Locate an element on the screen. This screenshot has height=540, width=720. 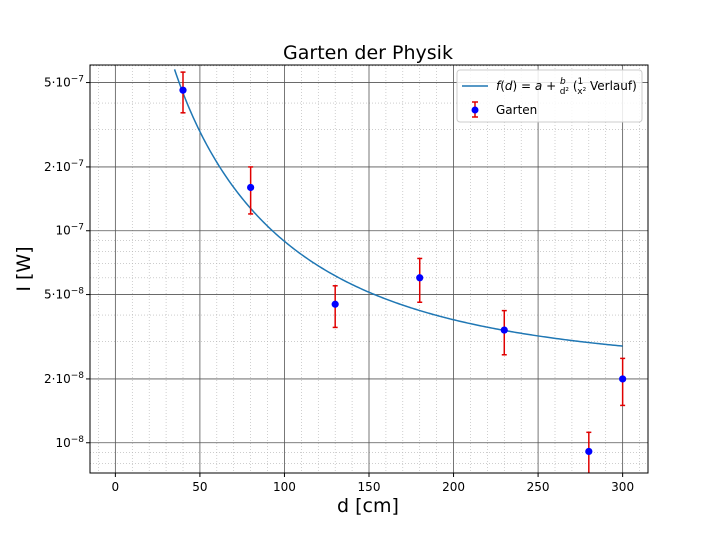
y-tick-label: 5·10⁻⁸ is located at coordinates (64, 294).